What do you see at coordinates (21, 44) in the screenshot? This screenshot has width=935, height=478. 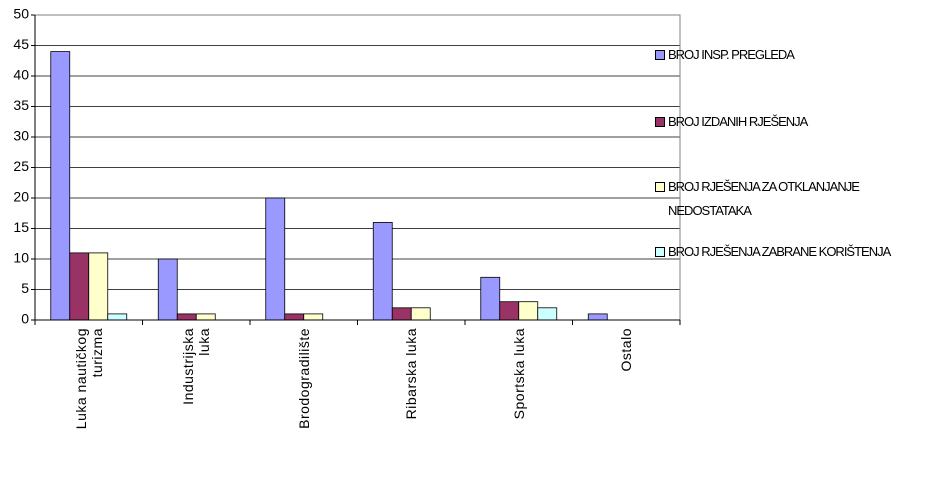 I see `y-tick-label: 45` at bounding box center [21, 44].